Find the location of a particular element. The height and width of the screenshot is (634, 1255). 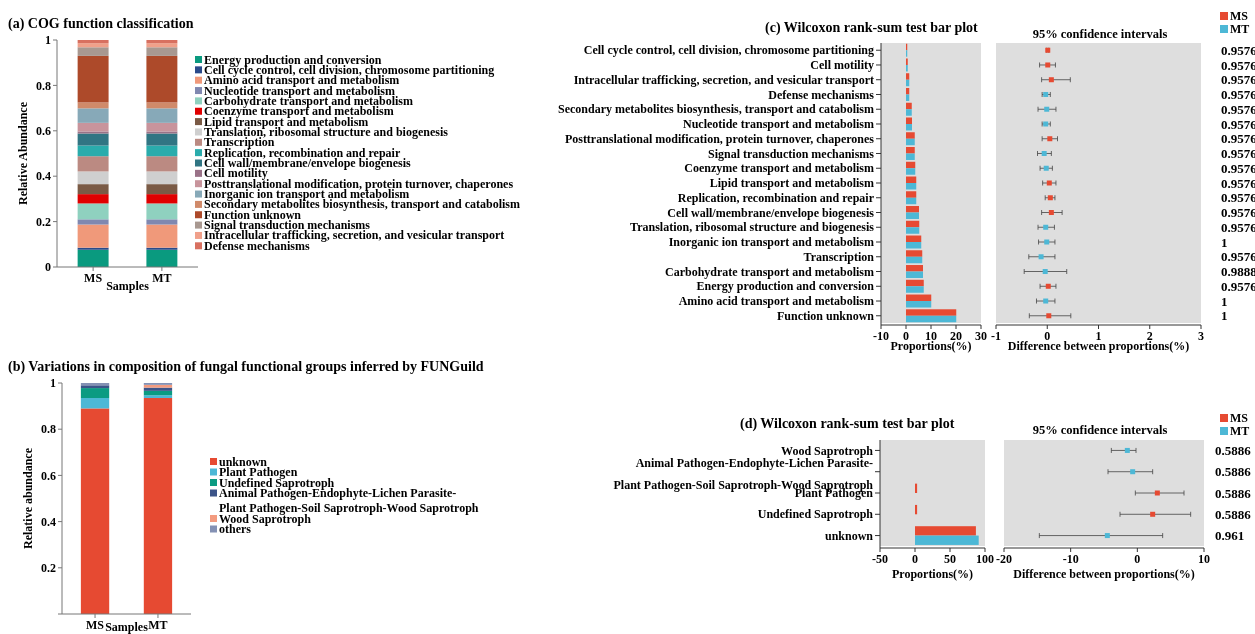

y-tick-label: Intracellular trafficking, secretion, and vesicular transport is located at coordinates (723, 79).